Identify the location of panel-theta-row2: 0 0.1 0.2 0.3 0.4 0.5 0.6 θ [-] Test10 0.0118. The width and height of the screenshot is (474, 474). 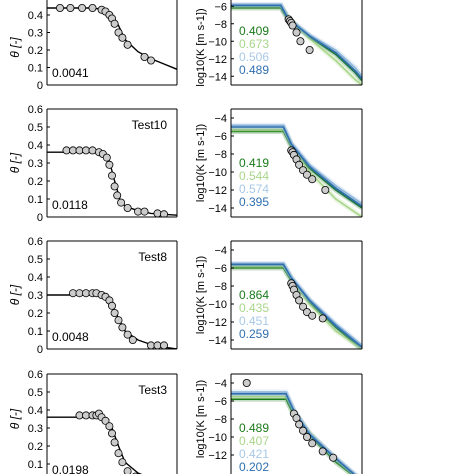
(93, 164).